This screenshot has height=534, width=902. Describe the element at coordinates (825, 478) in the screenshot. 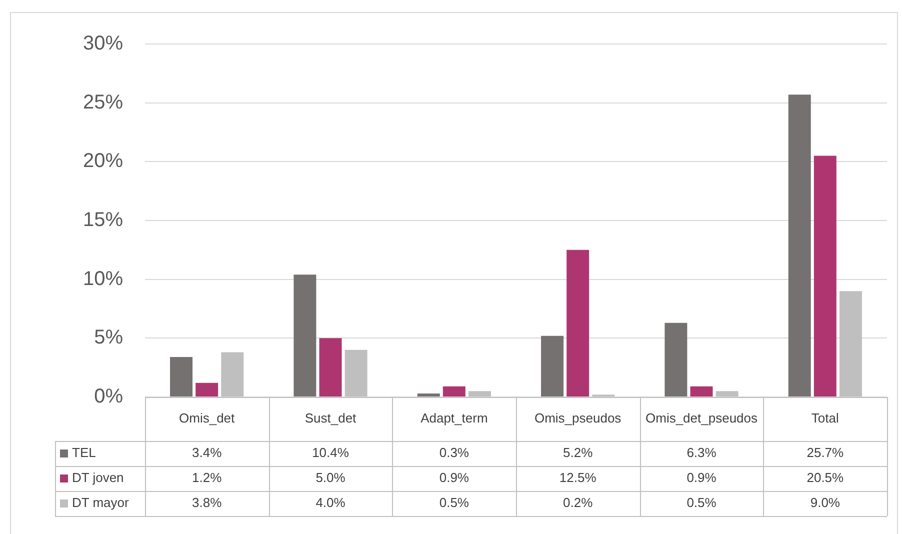

I see `data-label: 20.5%` at that location.